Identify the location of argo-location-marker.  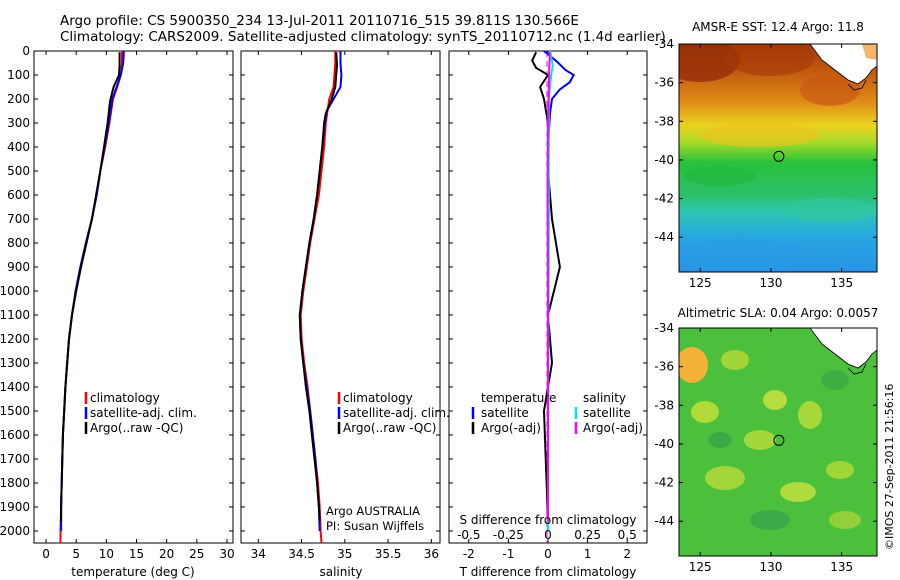
(779, 440).